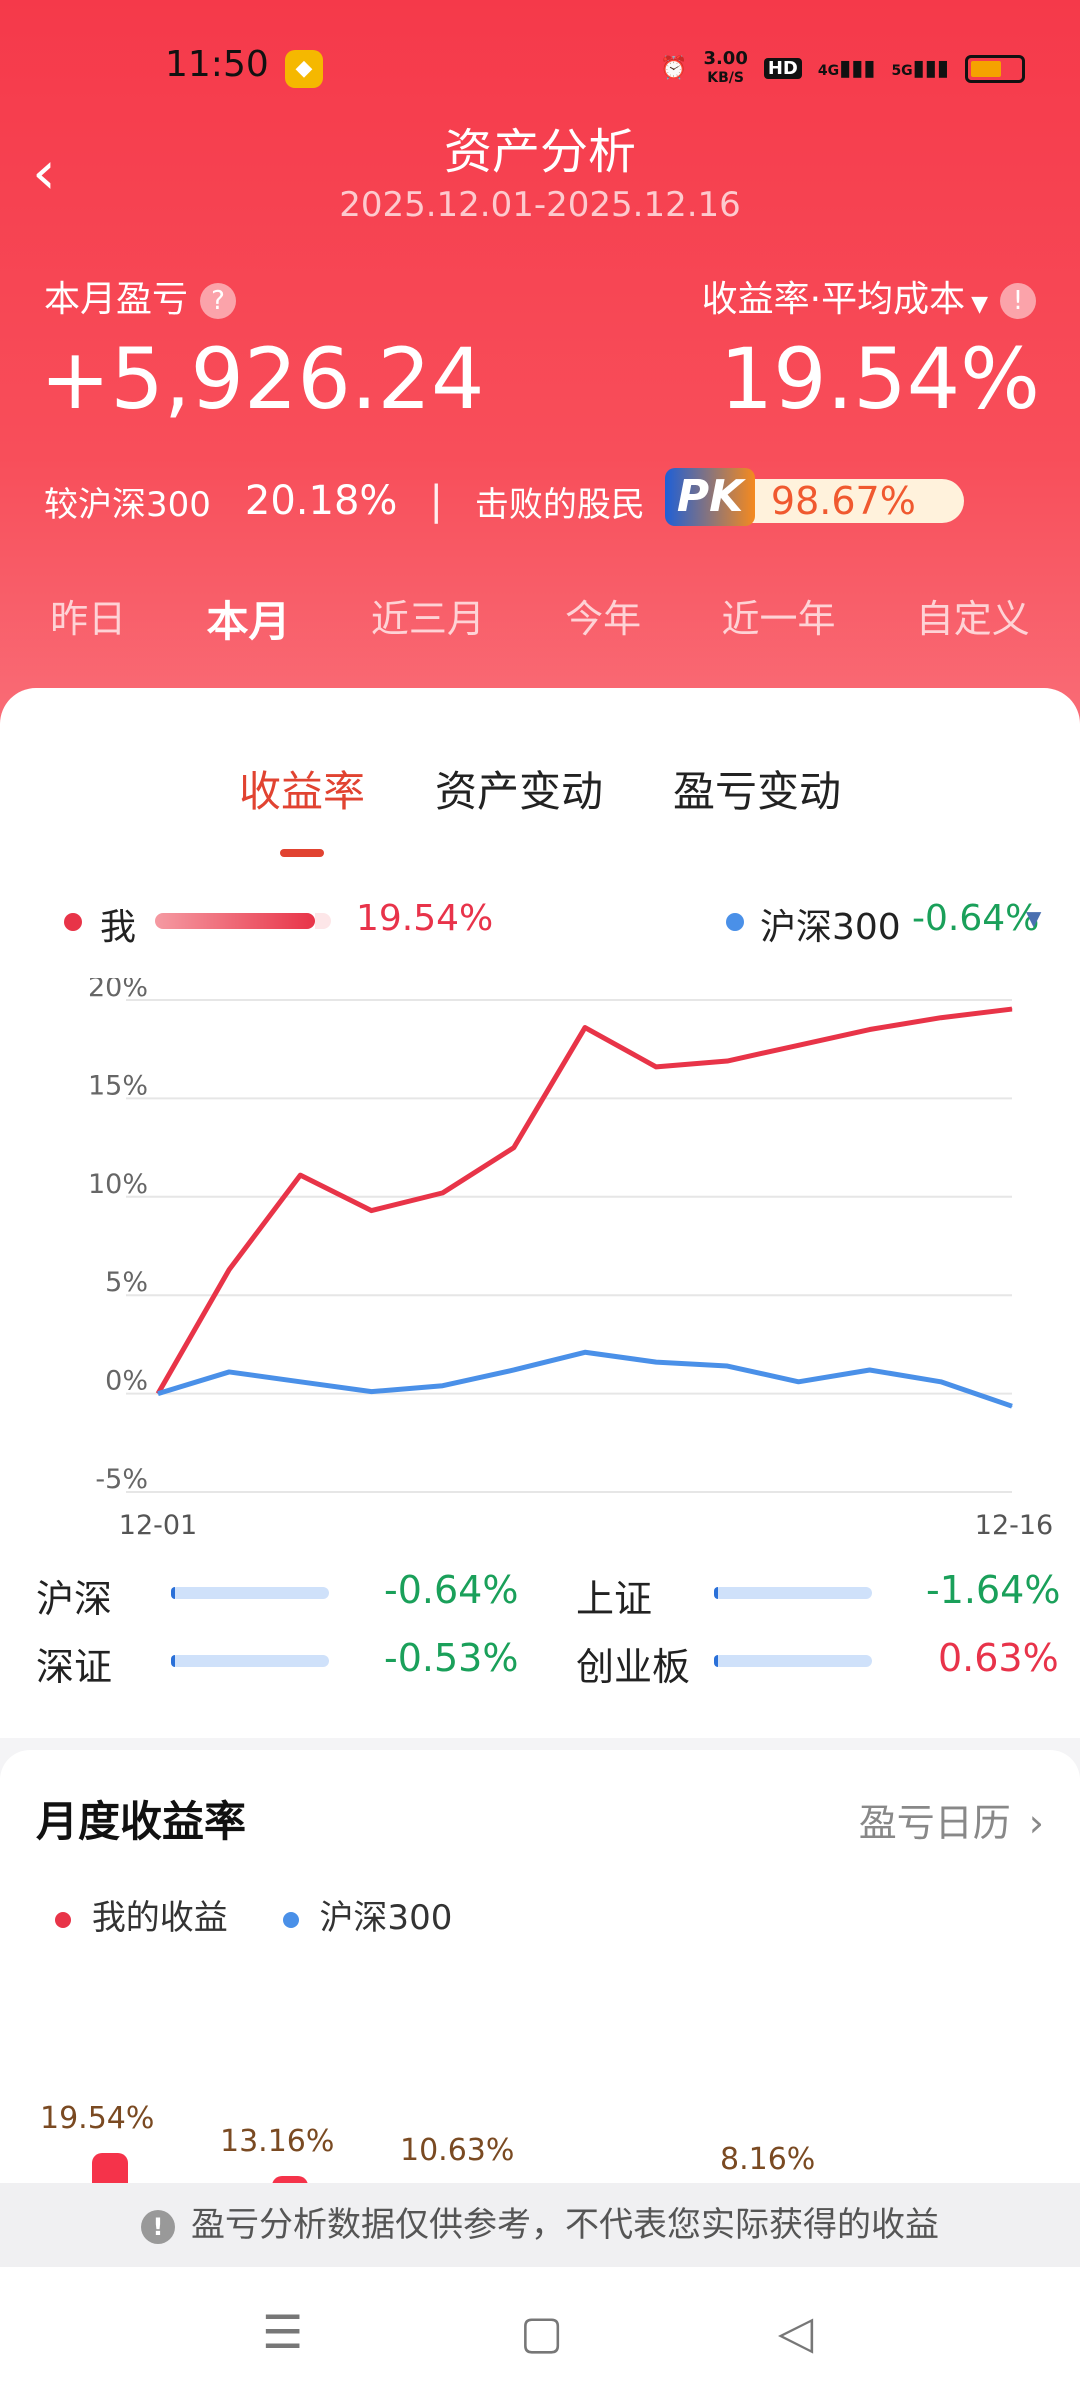  Describe the element at coordinates (73, 922) in the screenshot. I see `me-dot` at that location.